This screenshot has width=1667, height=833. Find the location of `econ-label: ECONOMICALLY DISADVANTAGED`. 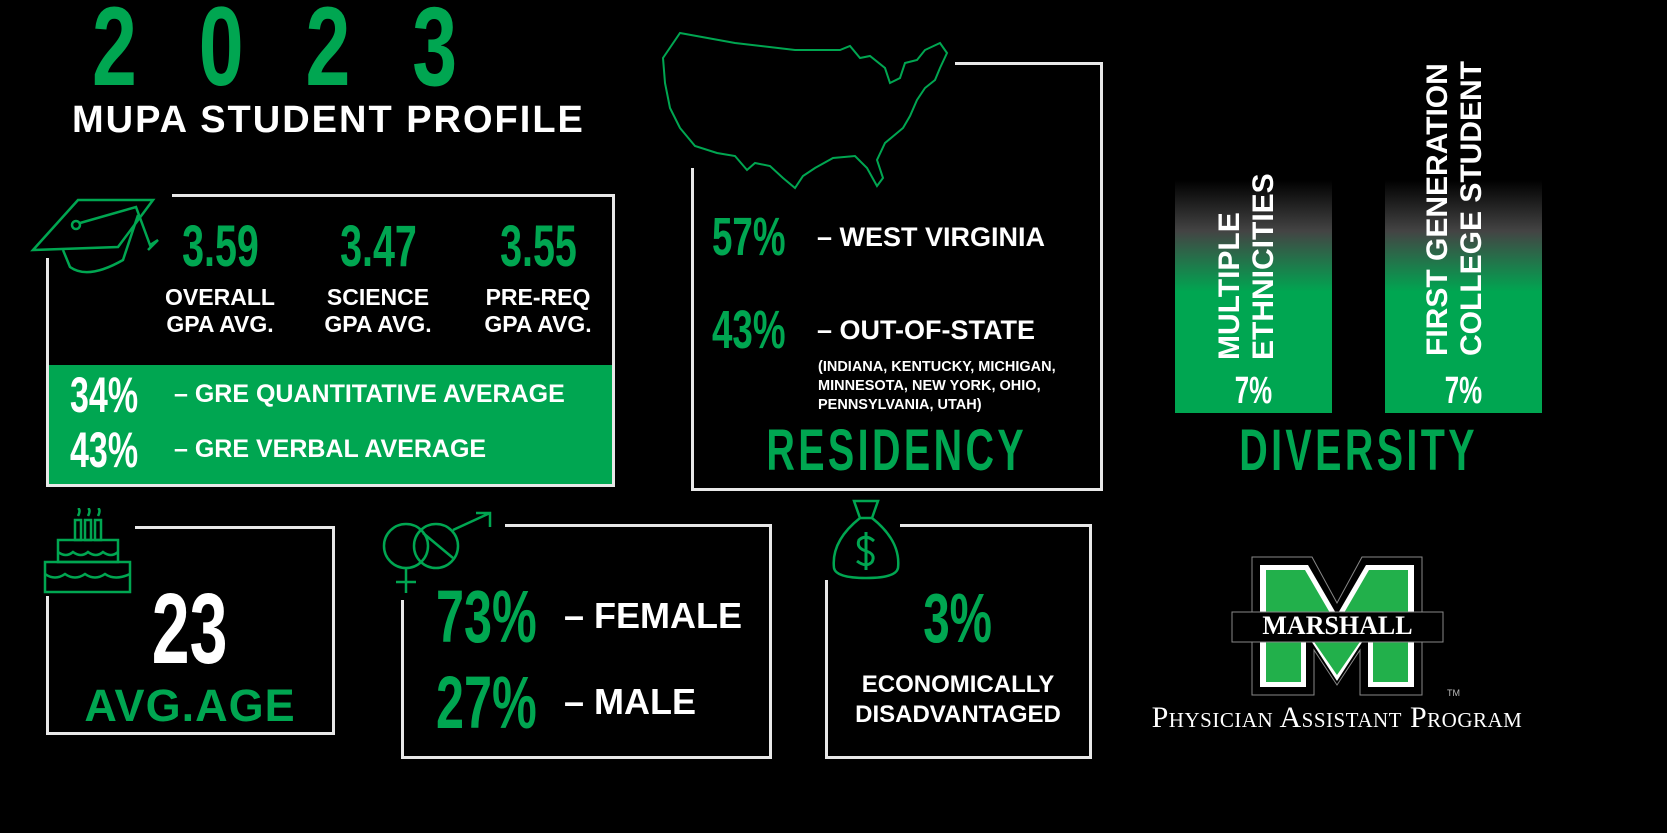

econ-label: ECONOMICALLY DISADVANTAGED is located at coordinates (958, 699).